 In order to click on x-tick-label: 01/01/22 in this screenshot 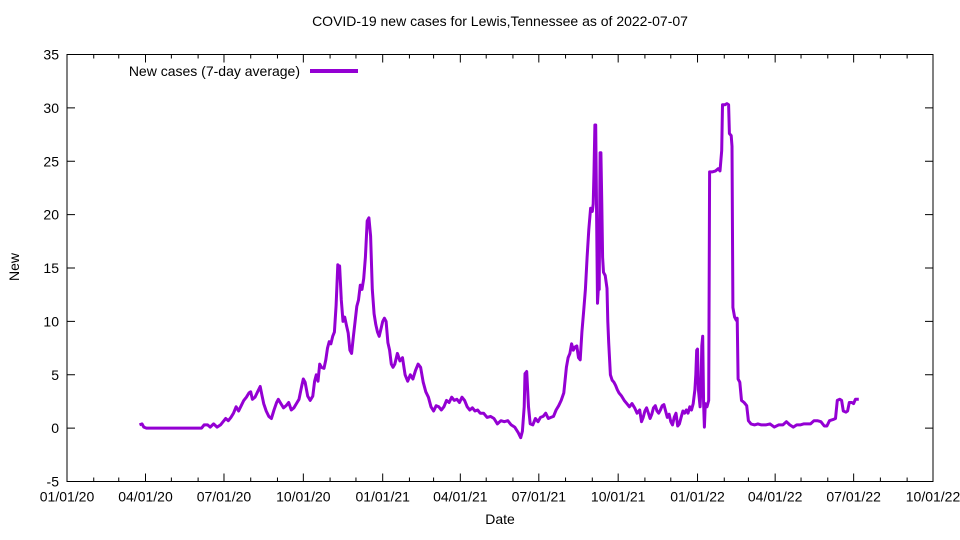, I will do `click(697, 497)`.